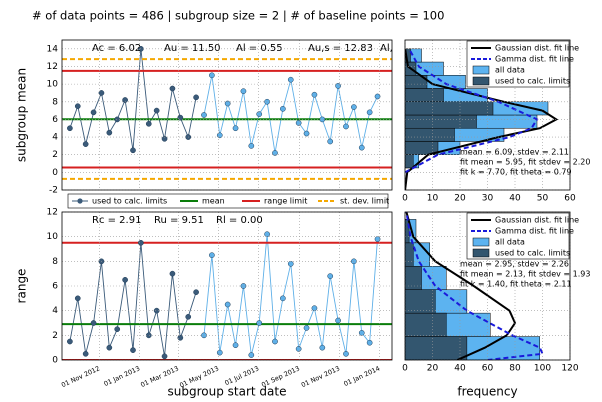 The width and height of the screenshot is (602, 402). I want to click on y-tick-label: 8, so click(55, 102).